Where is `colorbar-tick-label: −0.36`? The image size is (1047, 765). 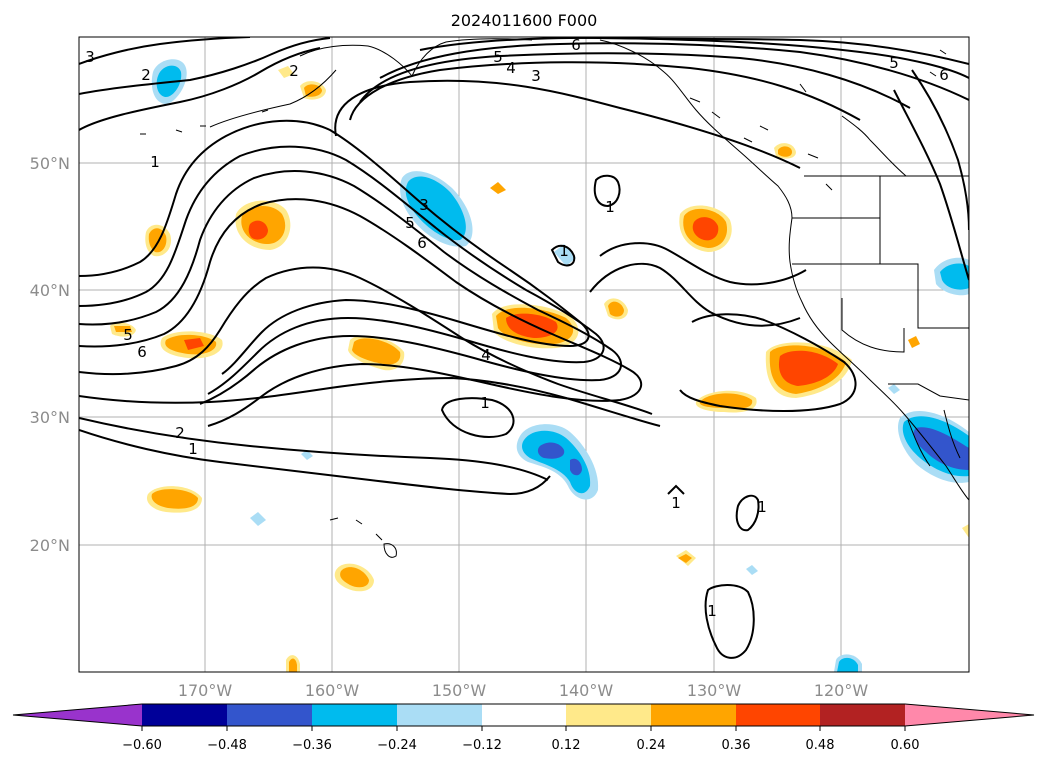 colorbar-tick-label: −0.36 is located at coordinates (312, 745).